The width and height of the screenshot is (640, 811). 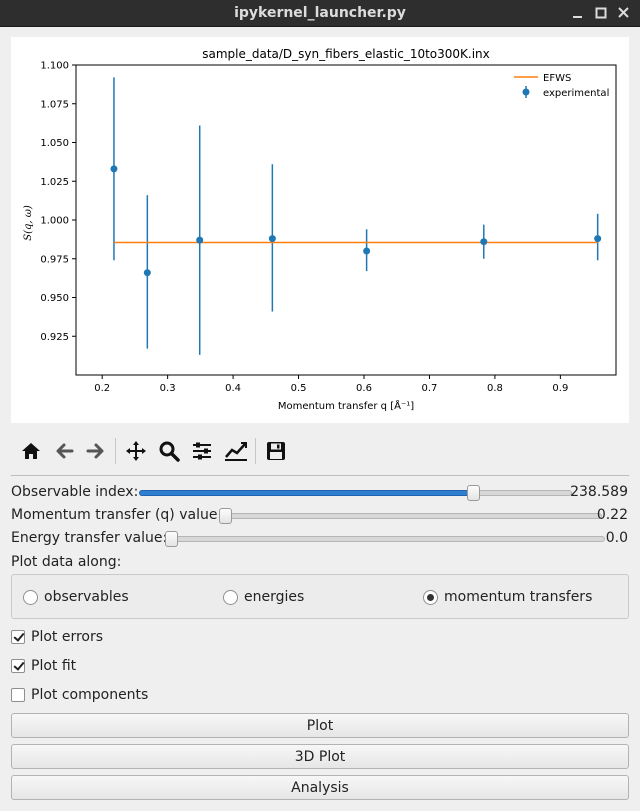 I want to click on legend: EFWS experimental, so click(x=561, y=86).